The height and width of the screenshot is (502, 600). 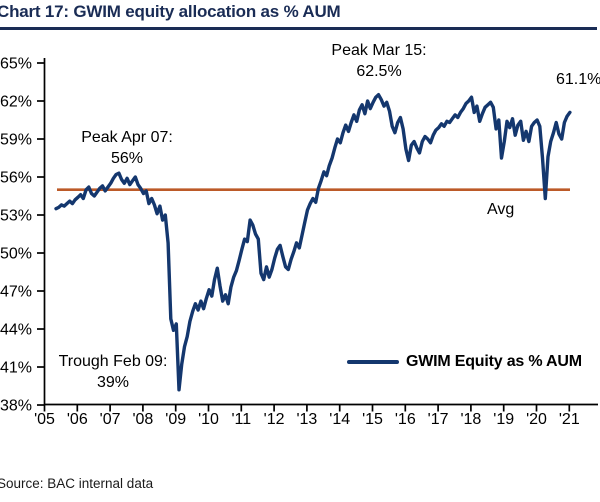 I want to click on y-axis-tick-label: 56%, so click(x=16, y=178).